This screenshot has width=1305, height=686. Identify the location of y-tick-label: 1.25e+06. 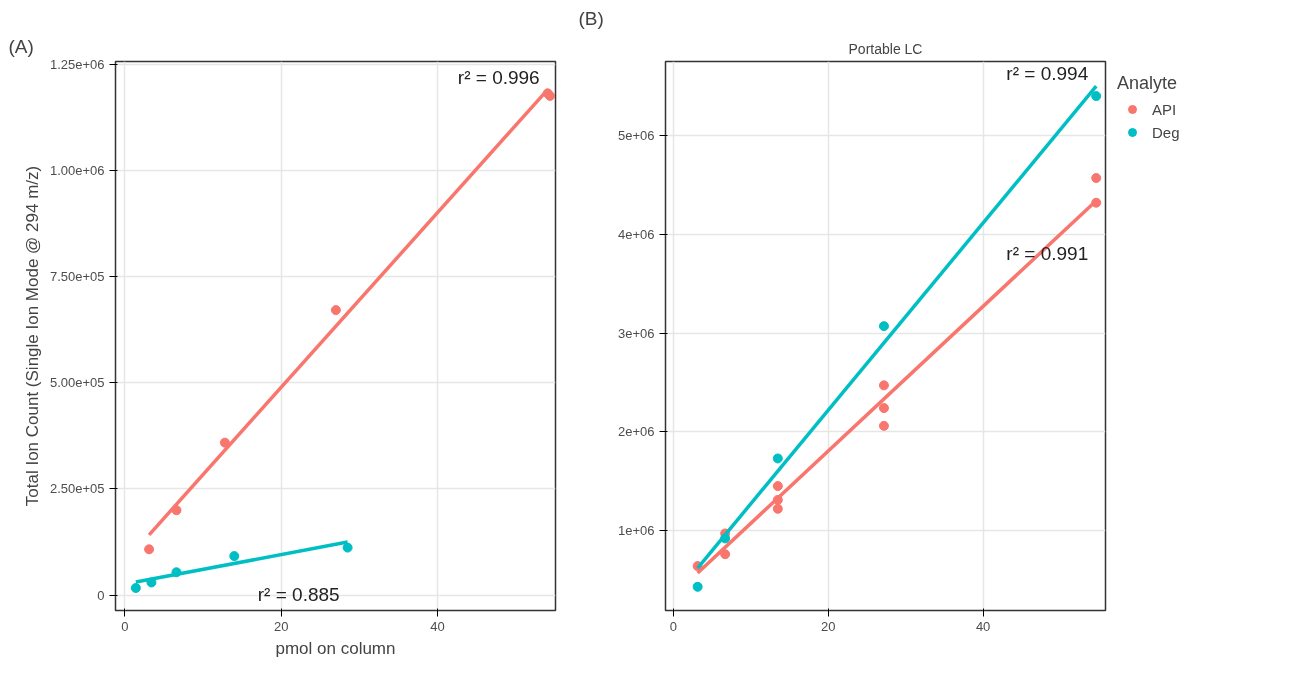
(77, 64).